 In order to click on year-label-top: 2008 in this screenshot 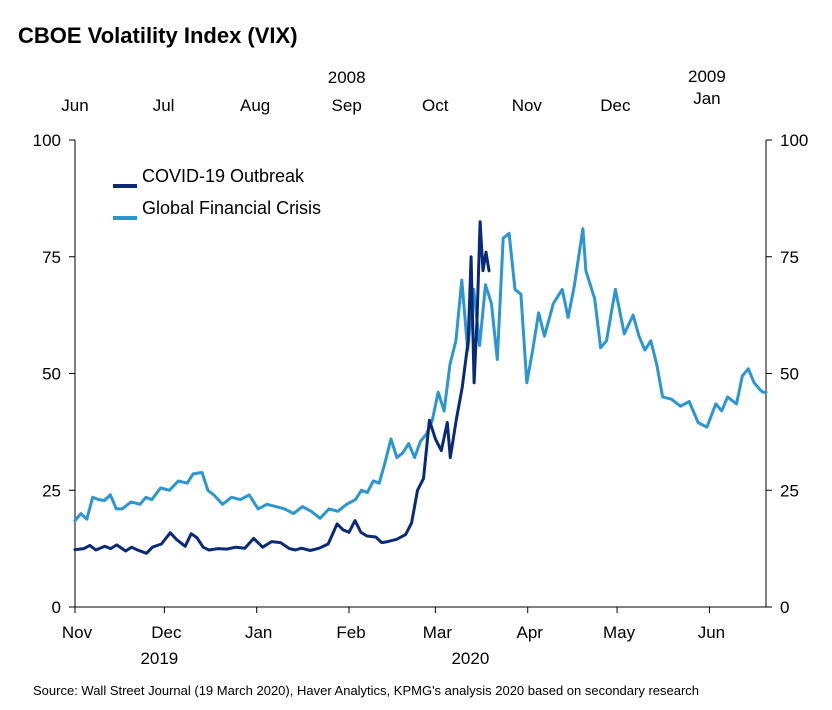, I will do `click(347, 77)`.